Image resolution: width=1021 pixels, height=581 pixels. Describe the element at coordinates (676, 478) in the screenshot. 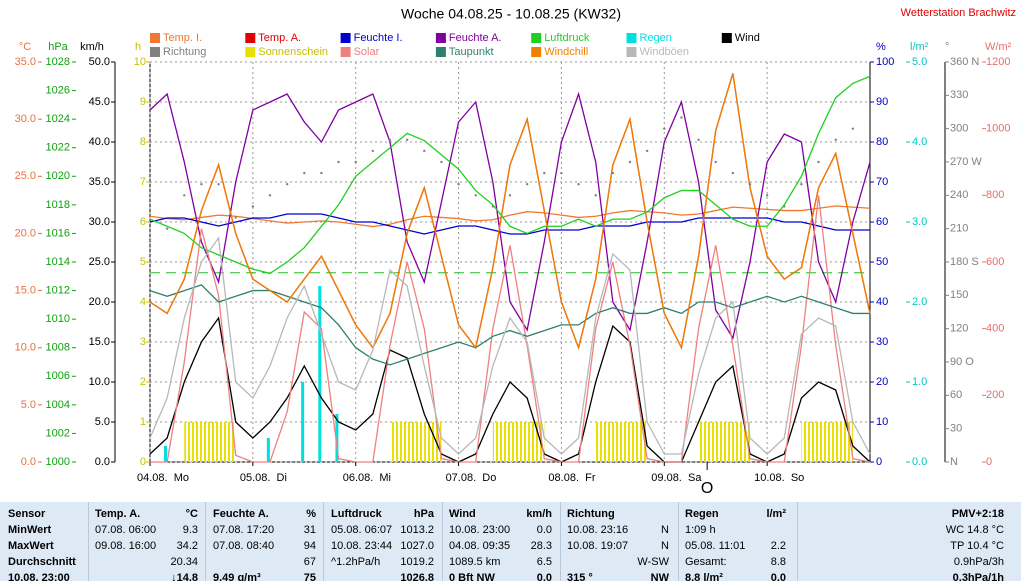

I see `x-tick-label: 09.08. Sa` at that location.